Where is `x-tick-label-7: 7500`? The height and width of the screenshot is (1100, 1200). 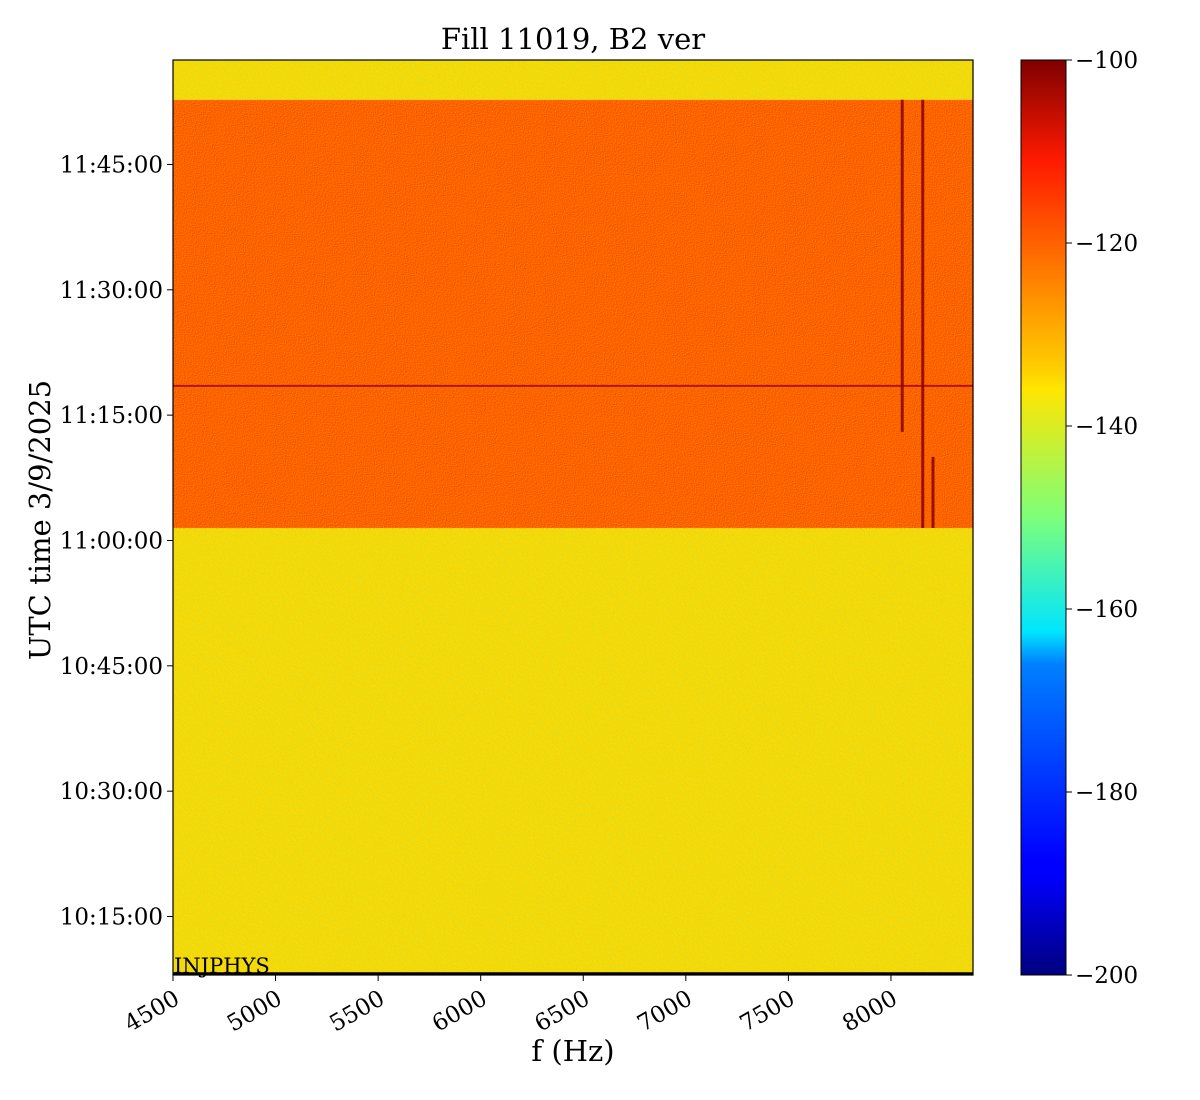
x-tick-label-7: 7500 is located at coordinates (768, 1012).